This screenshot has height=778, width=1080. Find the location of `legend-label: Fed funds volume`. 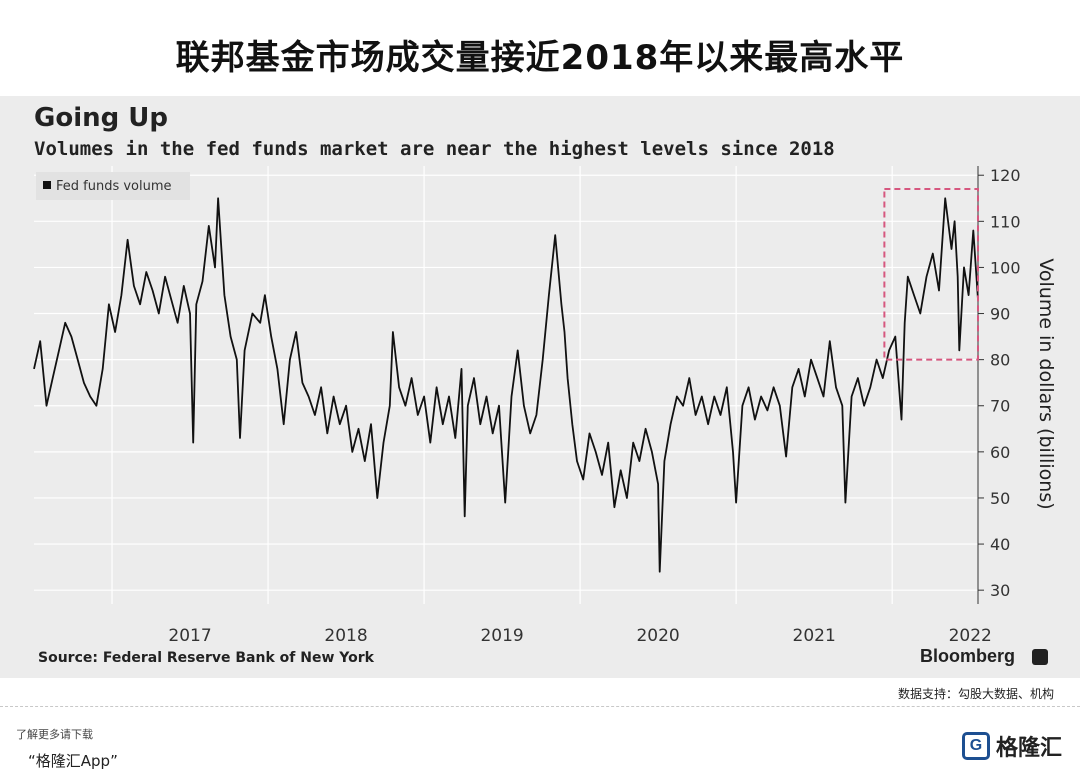

legend-label: Fed funds volume is located at coordinates (114, 186).